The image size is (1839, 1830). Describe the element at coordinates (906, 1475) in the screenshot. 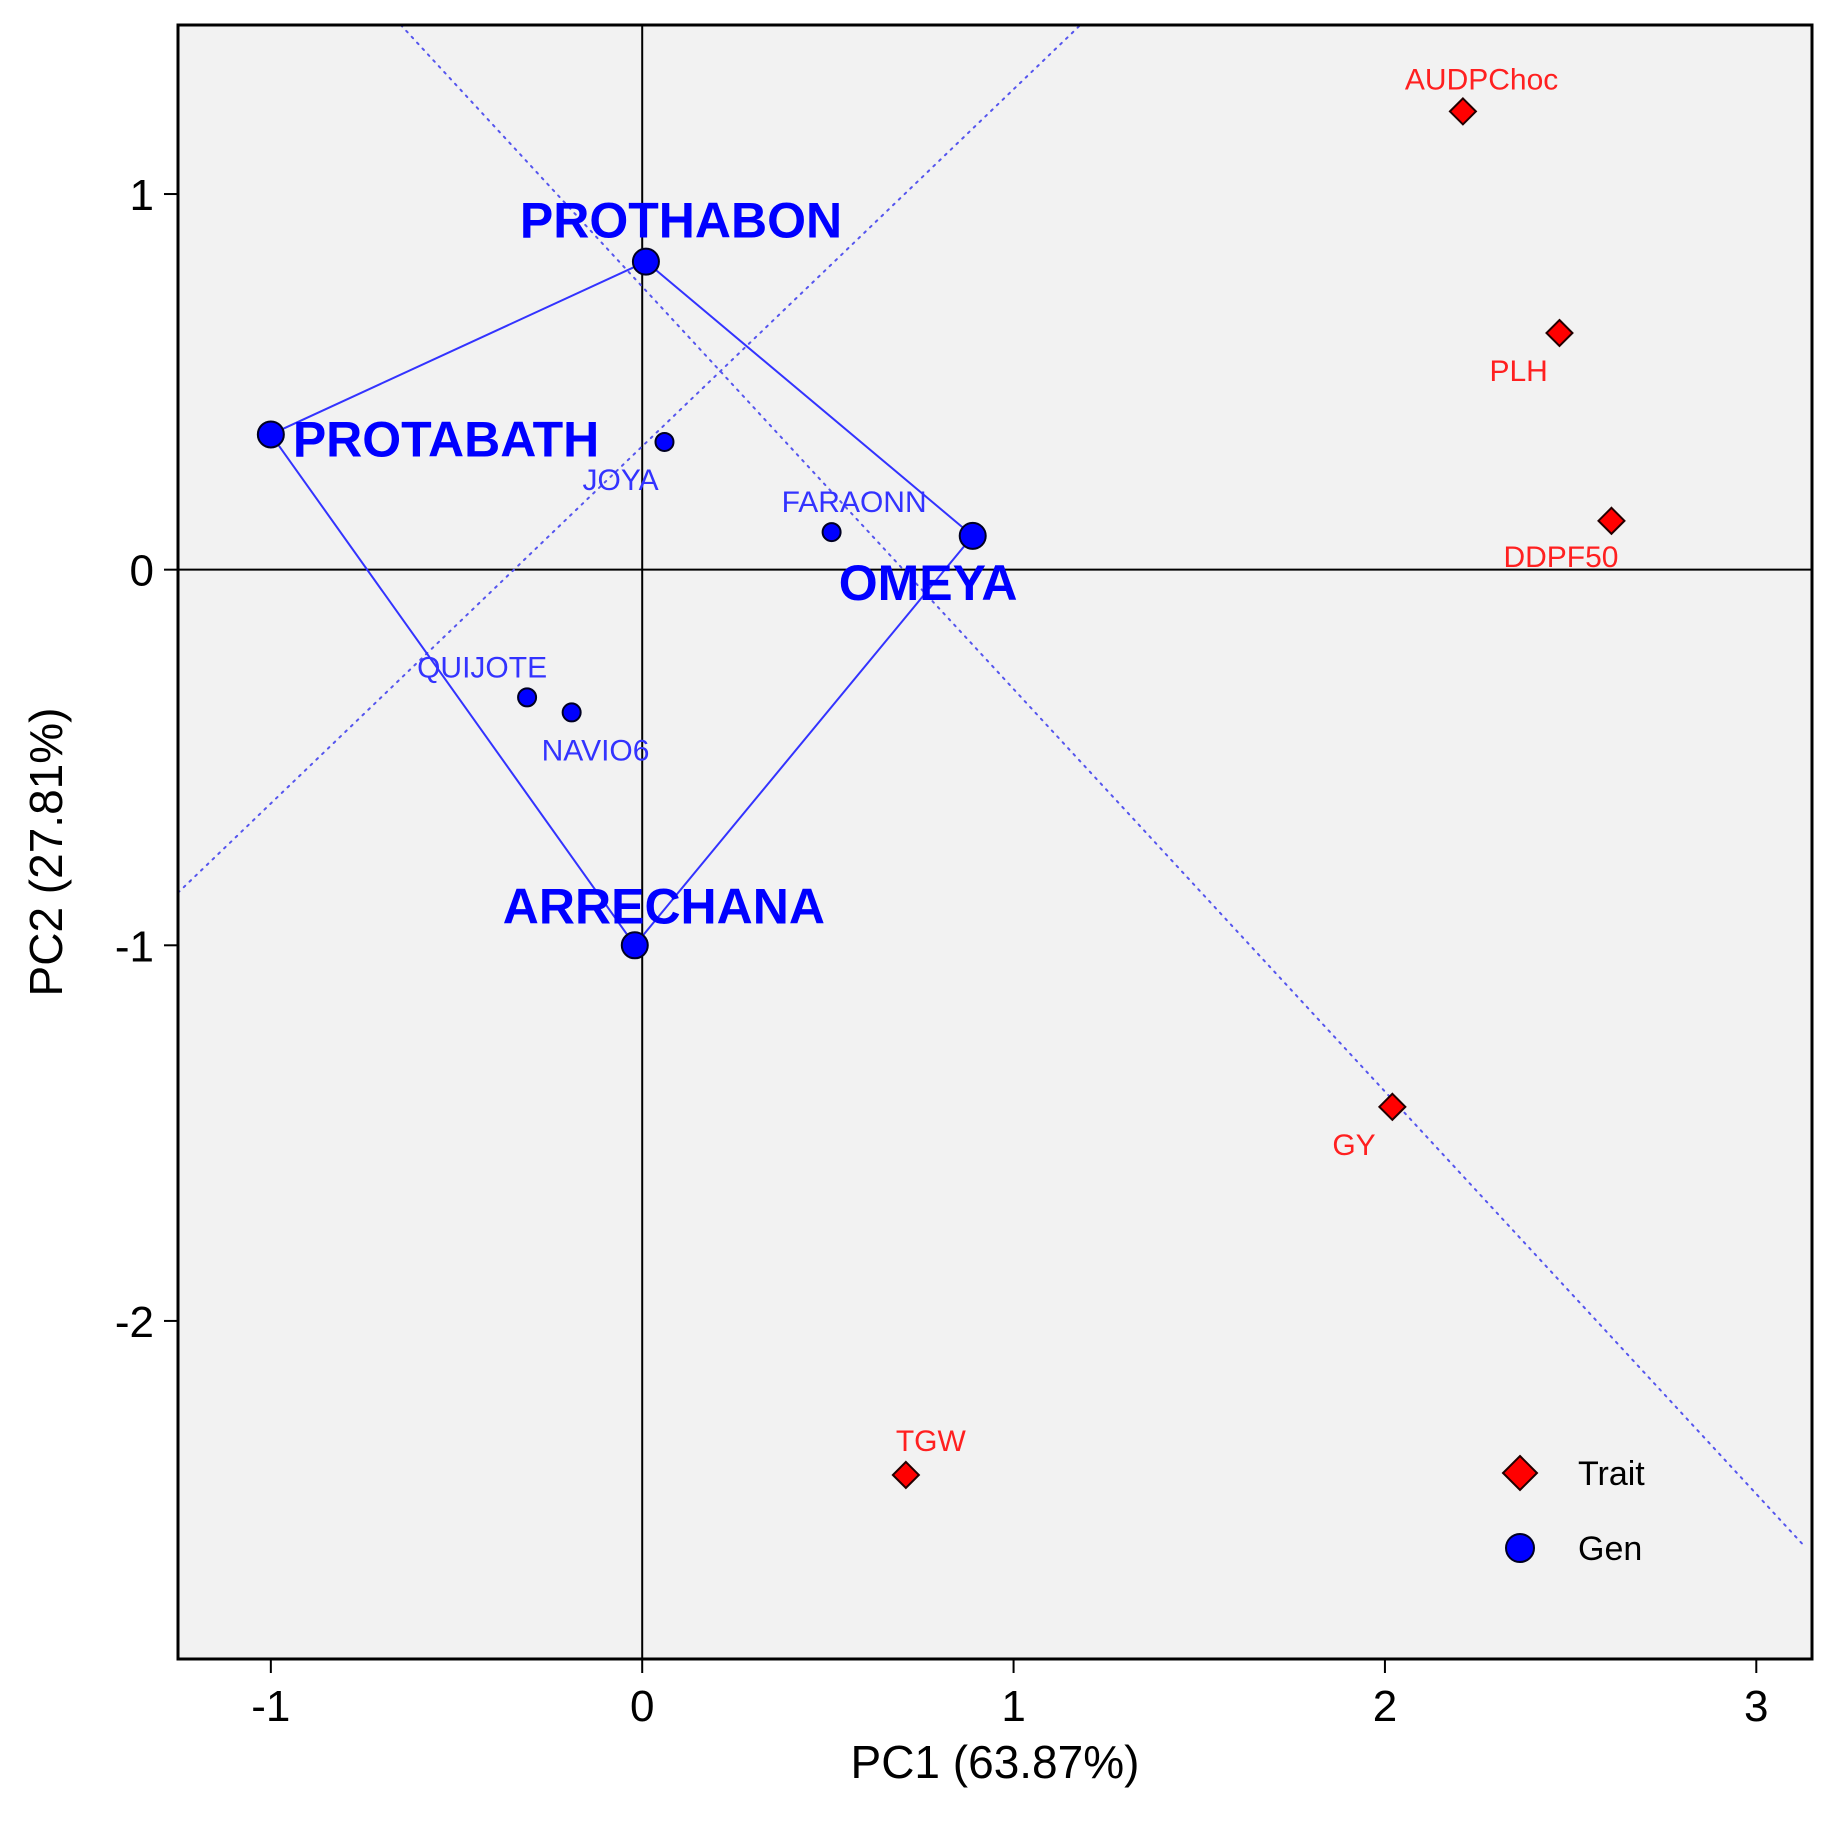

I see `trait-point-tgw` at that location.